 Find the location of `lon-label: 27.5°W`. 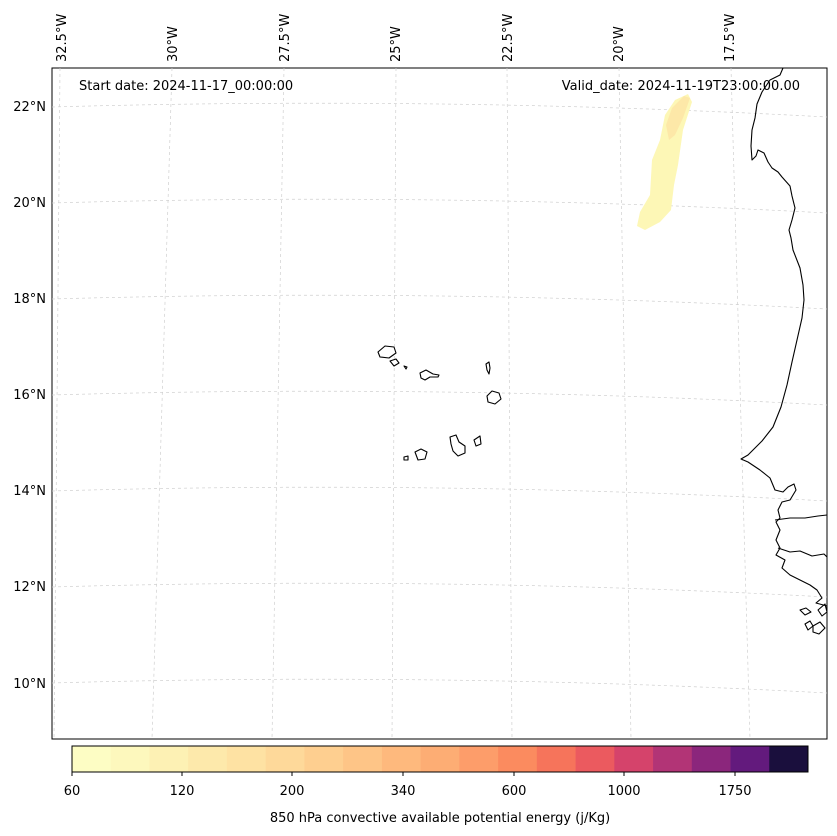

lon-label: 27.5°W is located at coordinates (285, 38).